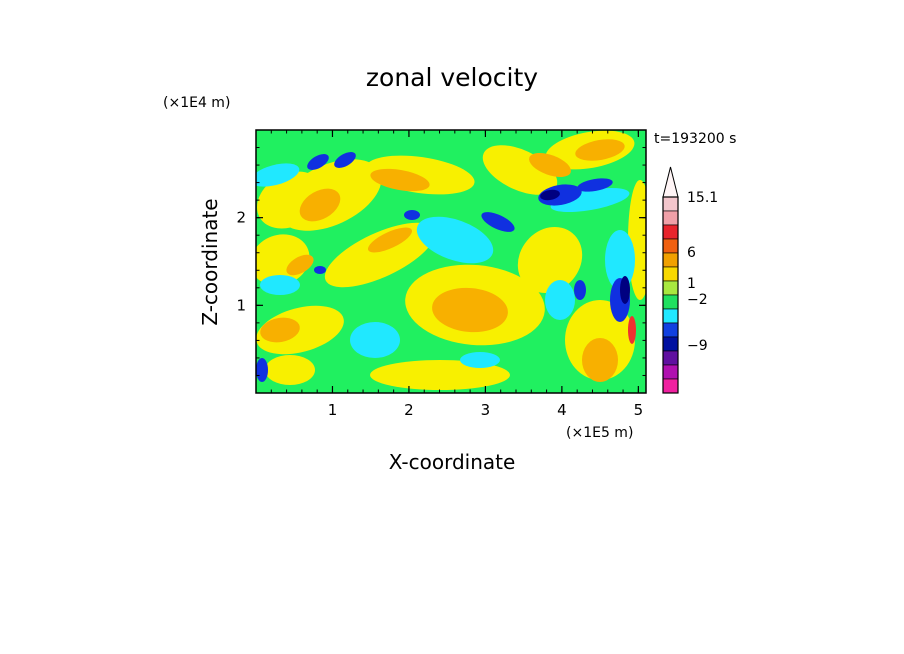 The height and width of the screenshot is (654, 904). Describe the element at coordinates (691, 284) in the screenshot. I see `colorbar-label: 1` at that location.